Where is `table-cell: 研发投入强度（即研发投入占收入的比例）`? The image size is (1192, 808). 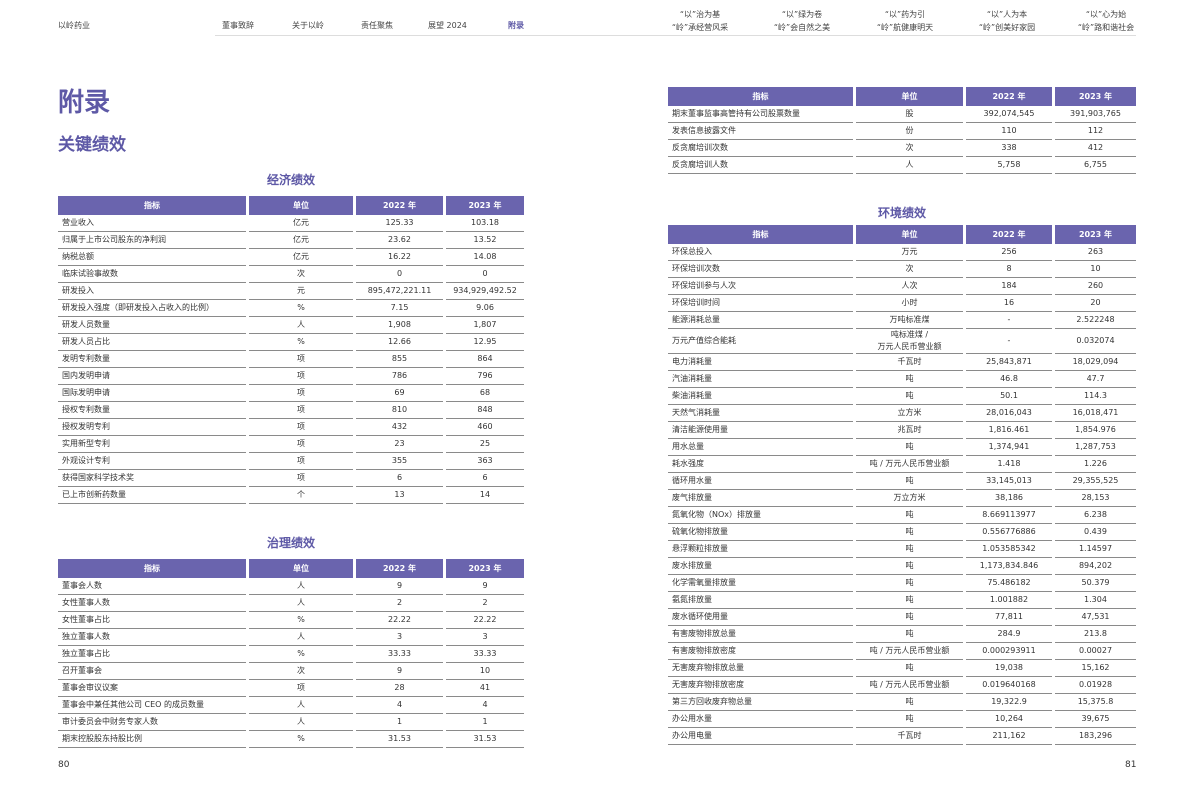
table-cell: 研发投入强度（即研发投入占收入的比例） is located at coordinates (152, 308).